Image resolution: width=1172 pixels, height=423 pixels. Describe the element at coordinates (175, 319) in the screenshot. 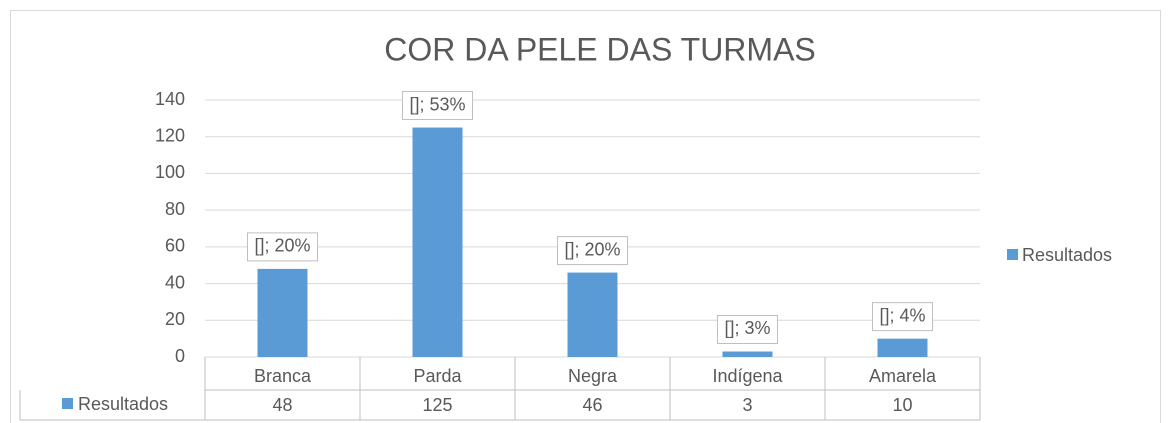

I see `y-tick-label: 20` at that location.